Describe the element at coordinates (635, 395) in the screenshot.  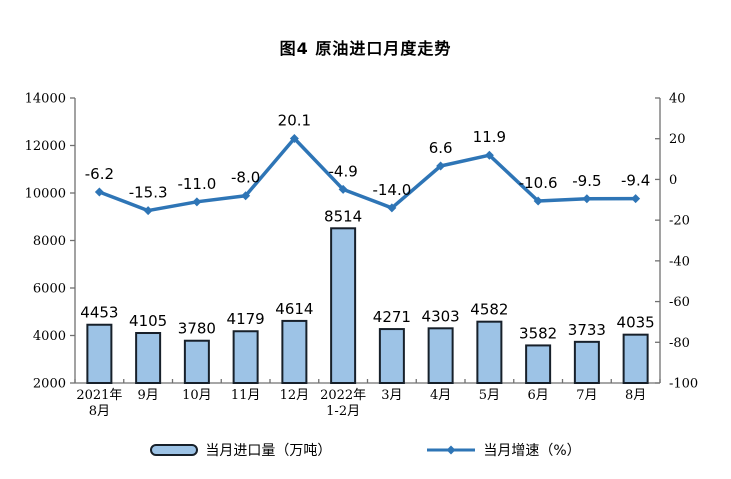
I see `x-axis-category-label: 8月` at that location.